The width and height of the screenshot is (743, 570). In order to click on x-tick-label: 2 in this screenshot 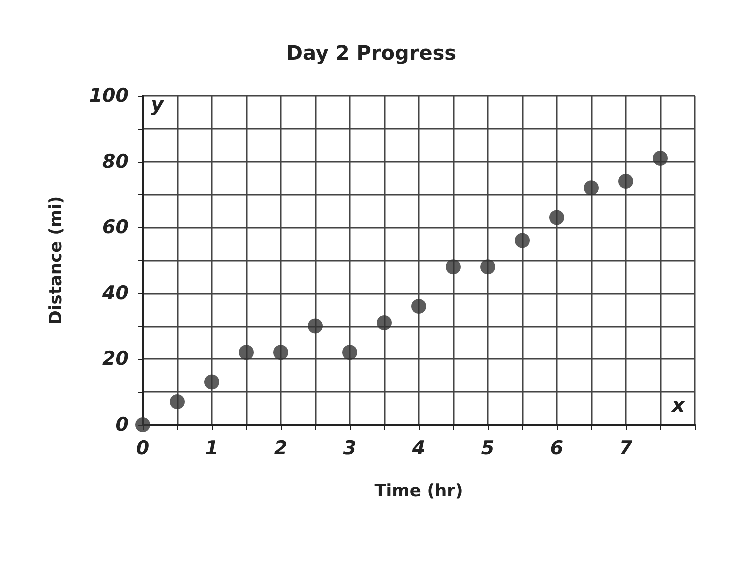, I will do `click(281, 449)`.